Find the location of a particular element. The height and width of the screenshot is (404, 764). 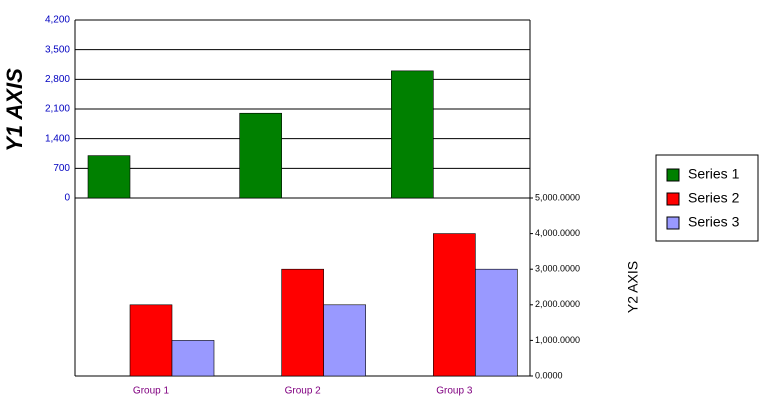

y2-tick-label: 5,000.0000 is located at coordinates (557, 197).